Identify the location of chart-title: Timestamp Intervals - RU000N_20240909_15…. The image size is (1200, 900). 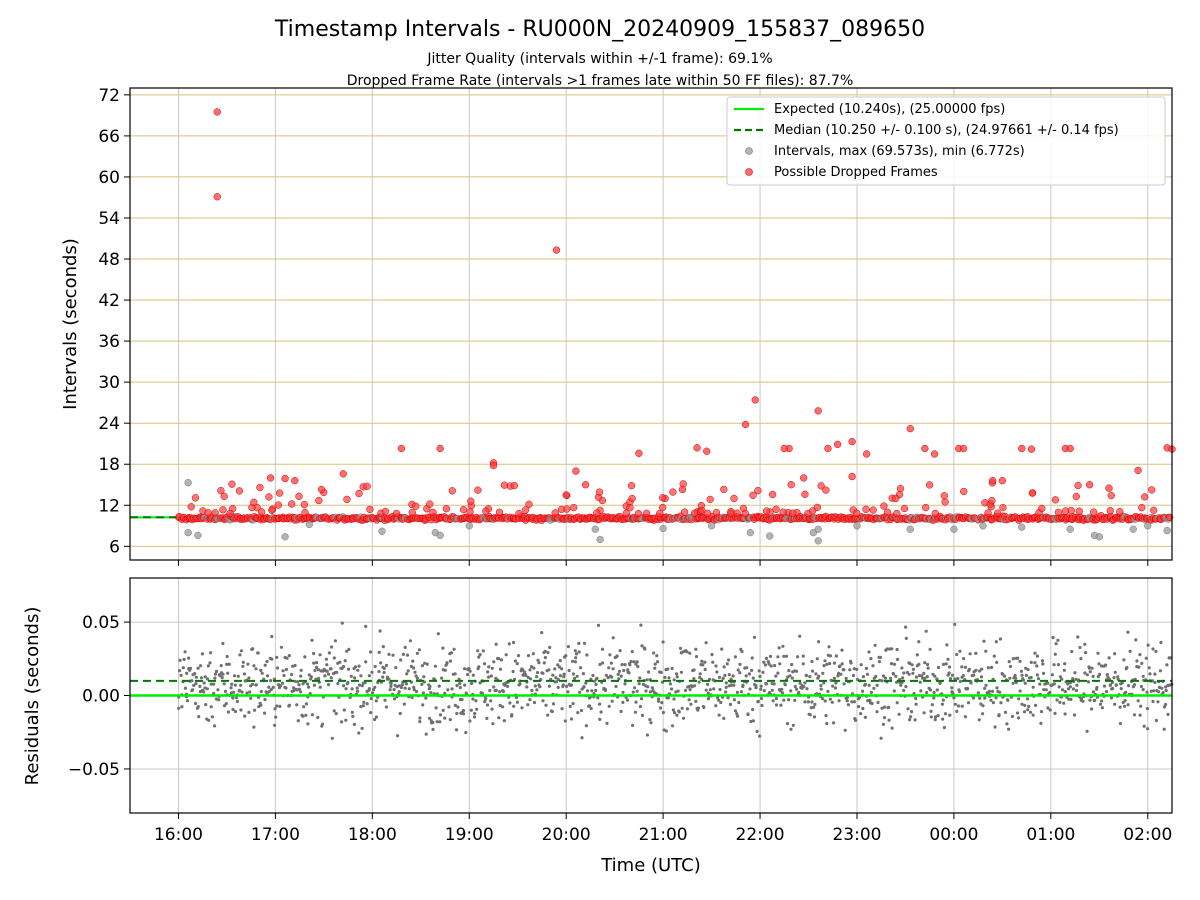
(599, 29).